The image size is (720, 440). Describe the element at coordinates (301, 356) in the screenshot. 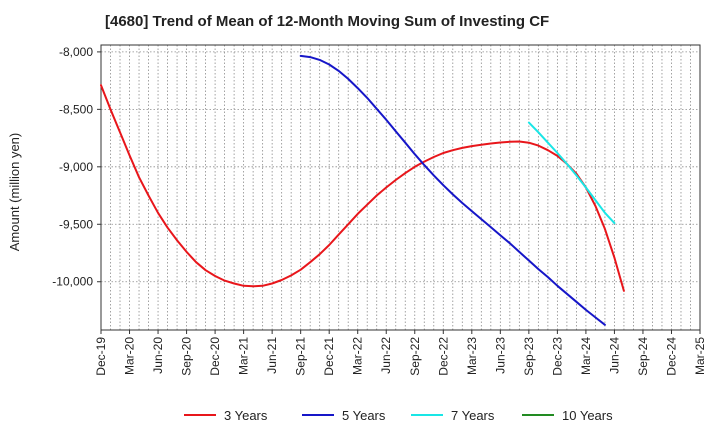

I see `x-tick-label: Sep-21` at that location.